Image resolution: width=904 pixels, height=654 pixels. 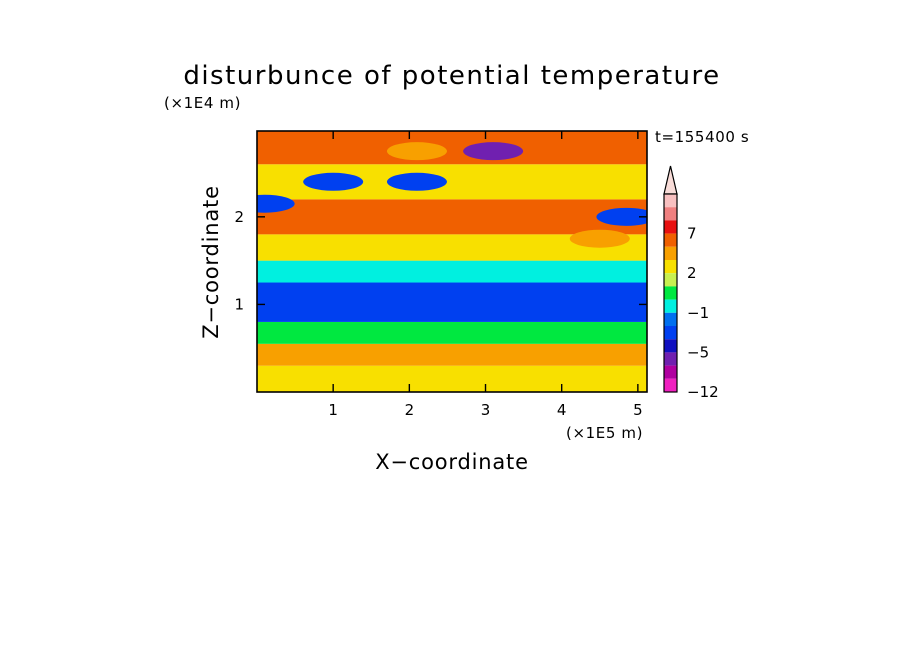 I want to click on y-unit-label: (×1E4 m), so click(x=202, y=103).